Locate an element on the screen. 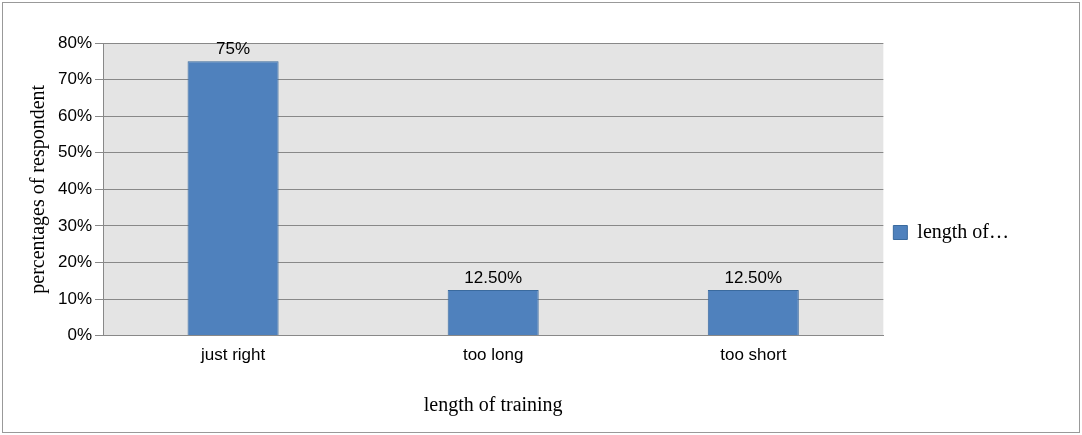 The width and height of the screenshot is (1082, 435). y-tick-label: 20% is located at coordinates (75, 262).